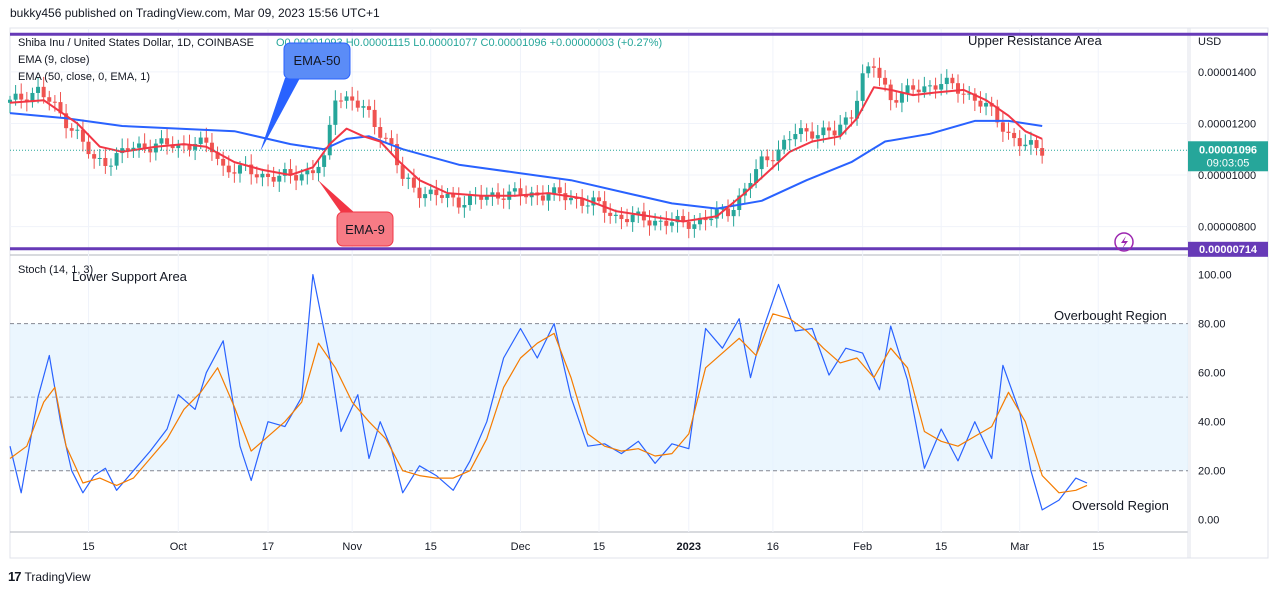  Describe the element at coordinates (1228, 156) in the screenshot. I see `last-price-badge: 0.00001096 09:03:05` at that location.